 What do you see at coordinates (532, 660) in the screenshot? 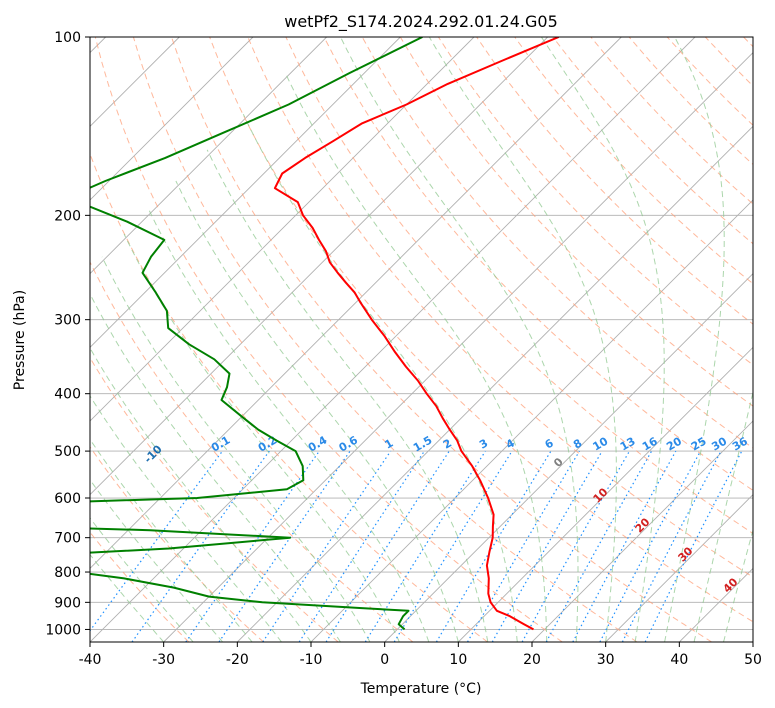
I see `x-tick-label: 20` at bounding box center [532, 660].